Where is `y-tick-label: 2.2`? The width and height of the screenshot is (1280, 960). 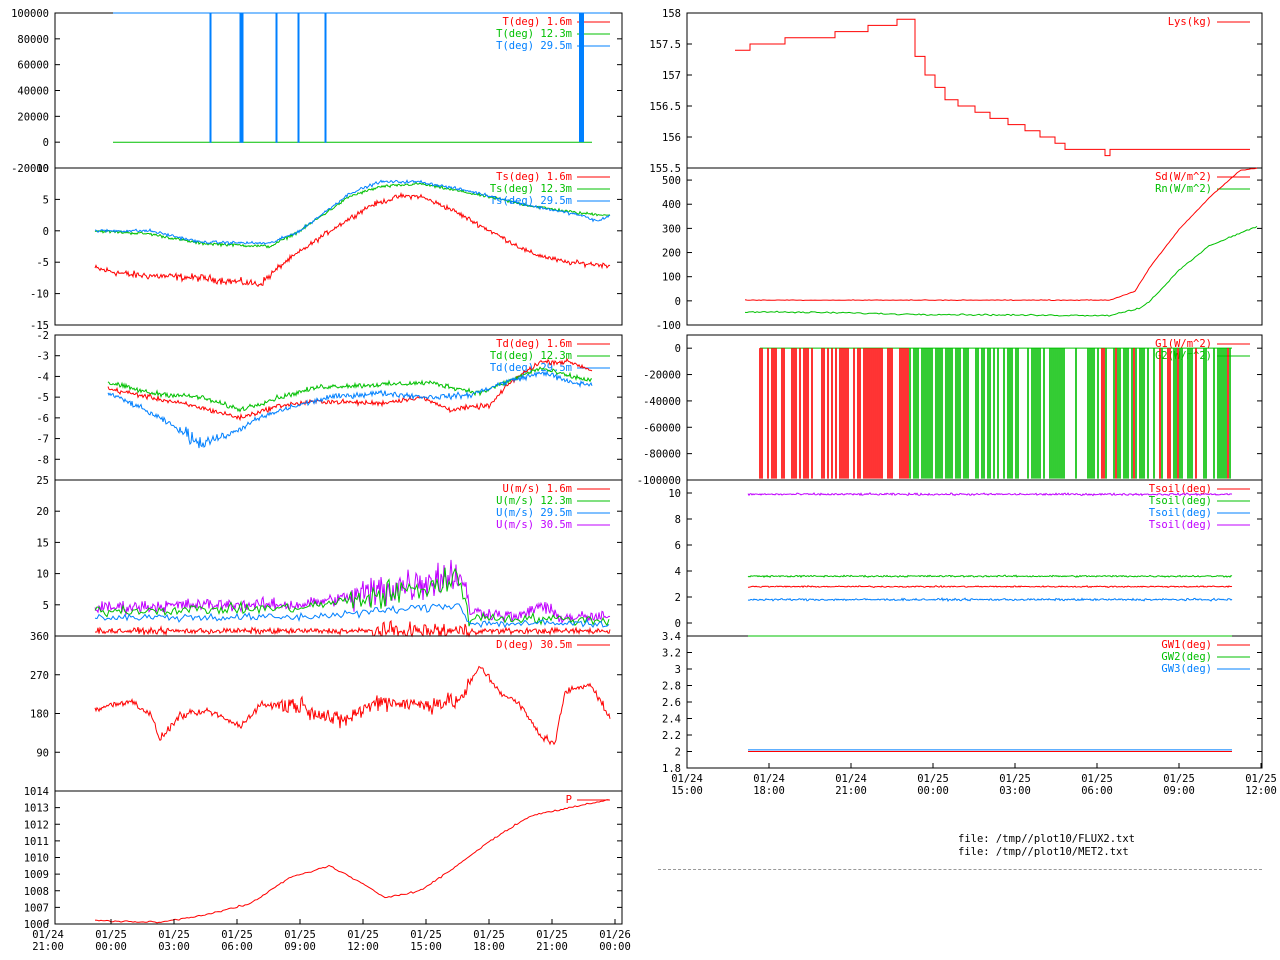
y-tick-label: 2.2 is located at coordinates (671, 736).